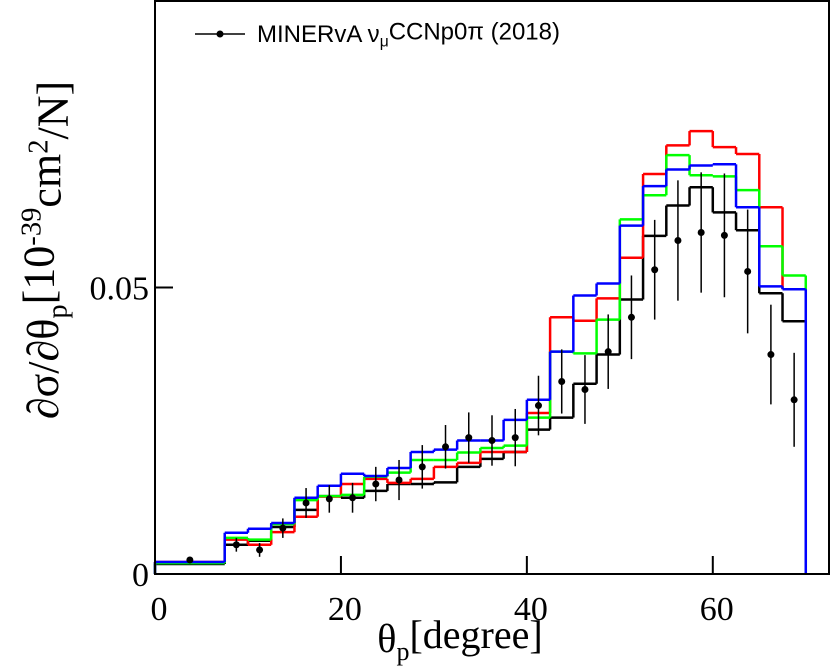  What do you see at coordinates (318, 34) in the screenshot?
I see `text-part: MINERvA ν` at bounding box center [318, 34].